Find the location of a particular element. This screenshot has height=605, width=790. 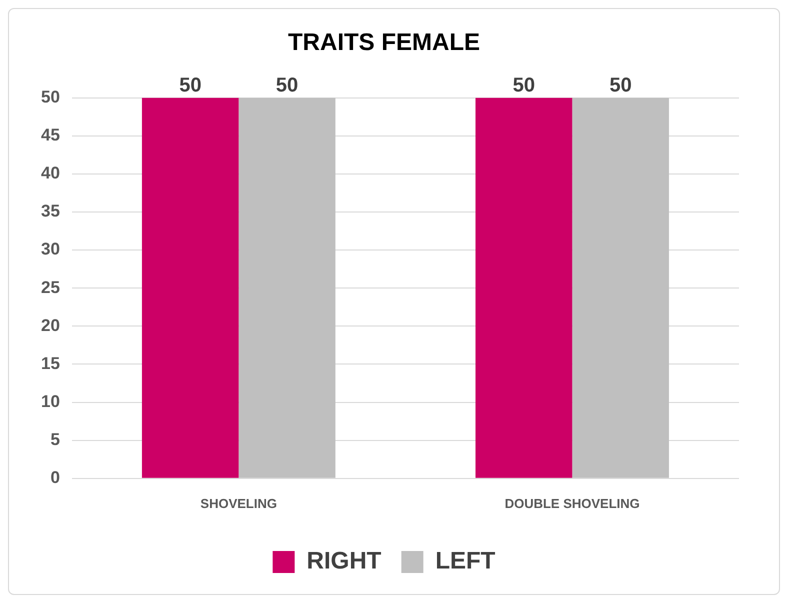

legend-label: RIGHT is located at coordinates (344, 561).